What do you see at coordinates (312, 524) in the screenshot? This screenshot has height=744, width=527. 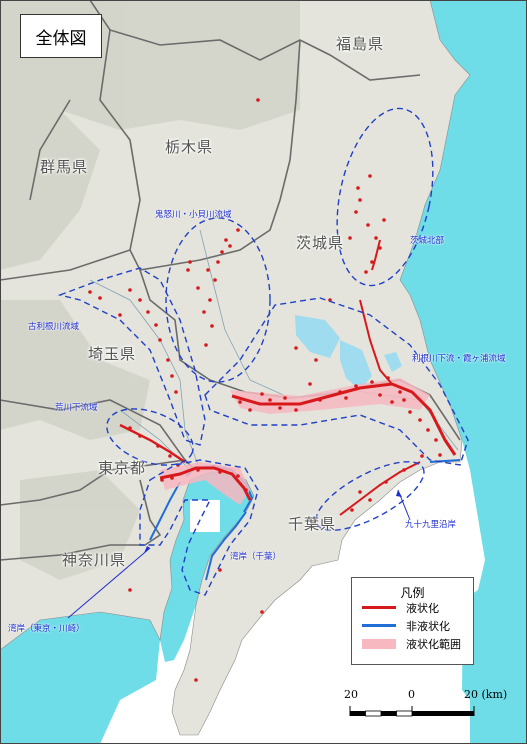 I see `pref-label-chiba: 千葉県` at bounding box center [312, 524].